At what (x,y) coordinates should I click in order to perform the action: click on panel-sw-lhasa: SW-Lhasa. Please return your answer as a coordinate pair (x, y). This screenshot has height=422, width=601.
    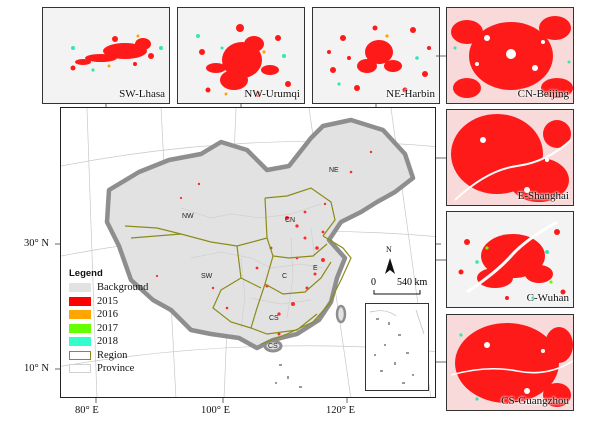
    Looking at the image, I should click on (106, 55).